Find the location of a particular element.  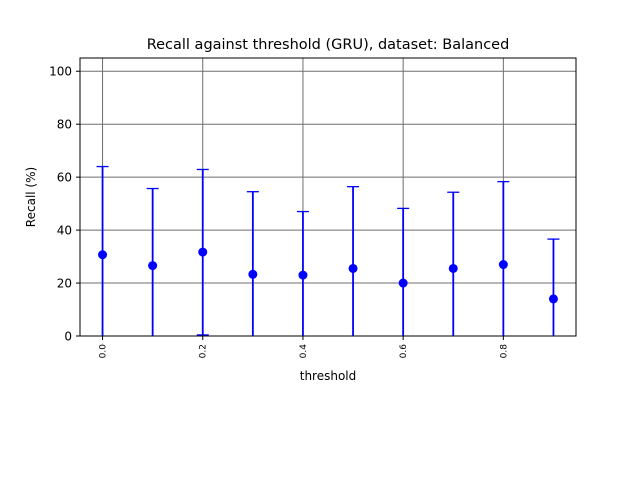

y-tick-label: 0 is located at coordinates (68, 337).